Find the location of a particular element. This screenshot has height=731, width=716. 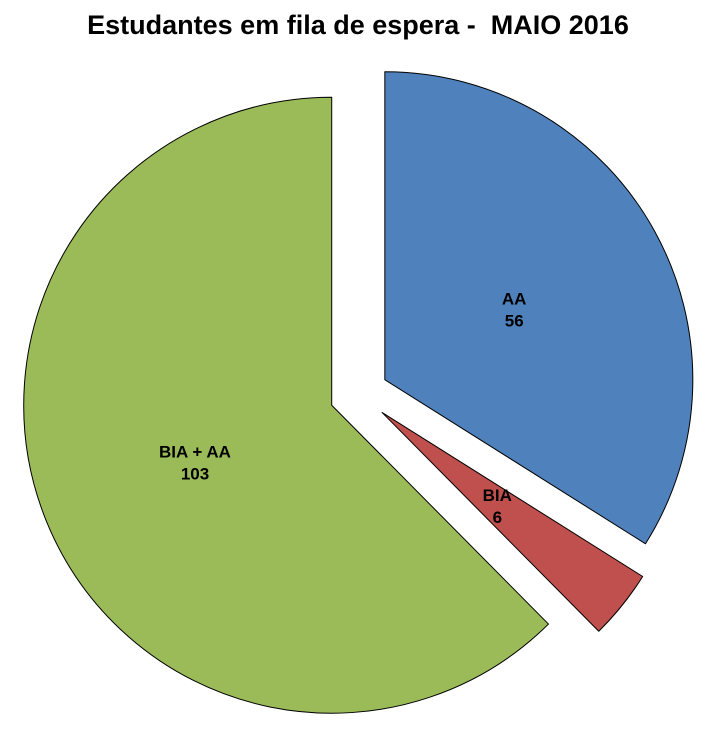

chart-title: Estudantes em fila de espera - MAIO 2016 is located at coordinates (358, 25).